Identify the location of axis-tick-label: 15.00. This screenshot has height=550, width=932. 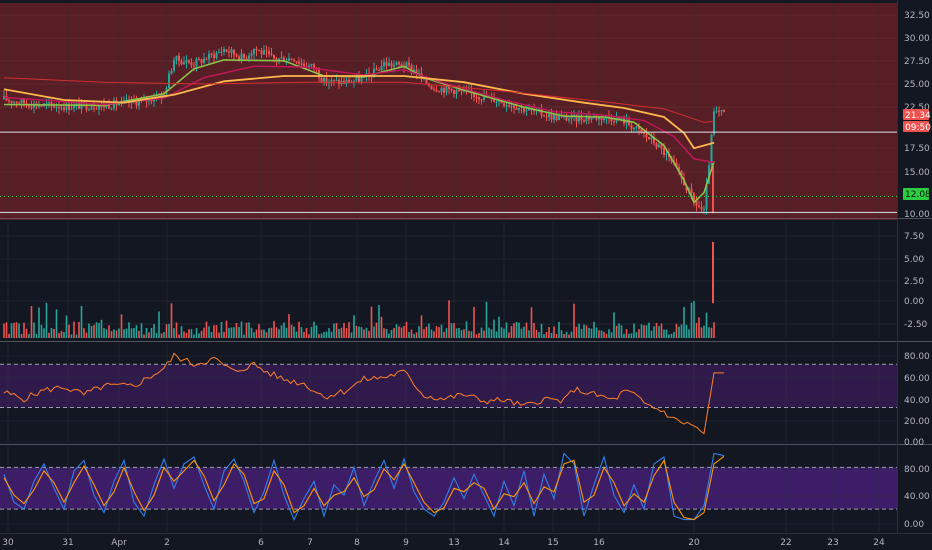
(917, 173).